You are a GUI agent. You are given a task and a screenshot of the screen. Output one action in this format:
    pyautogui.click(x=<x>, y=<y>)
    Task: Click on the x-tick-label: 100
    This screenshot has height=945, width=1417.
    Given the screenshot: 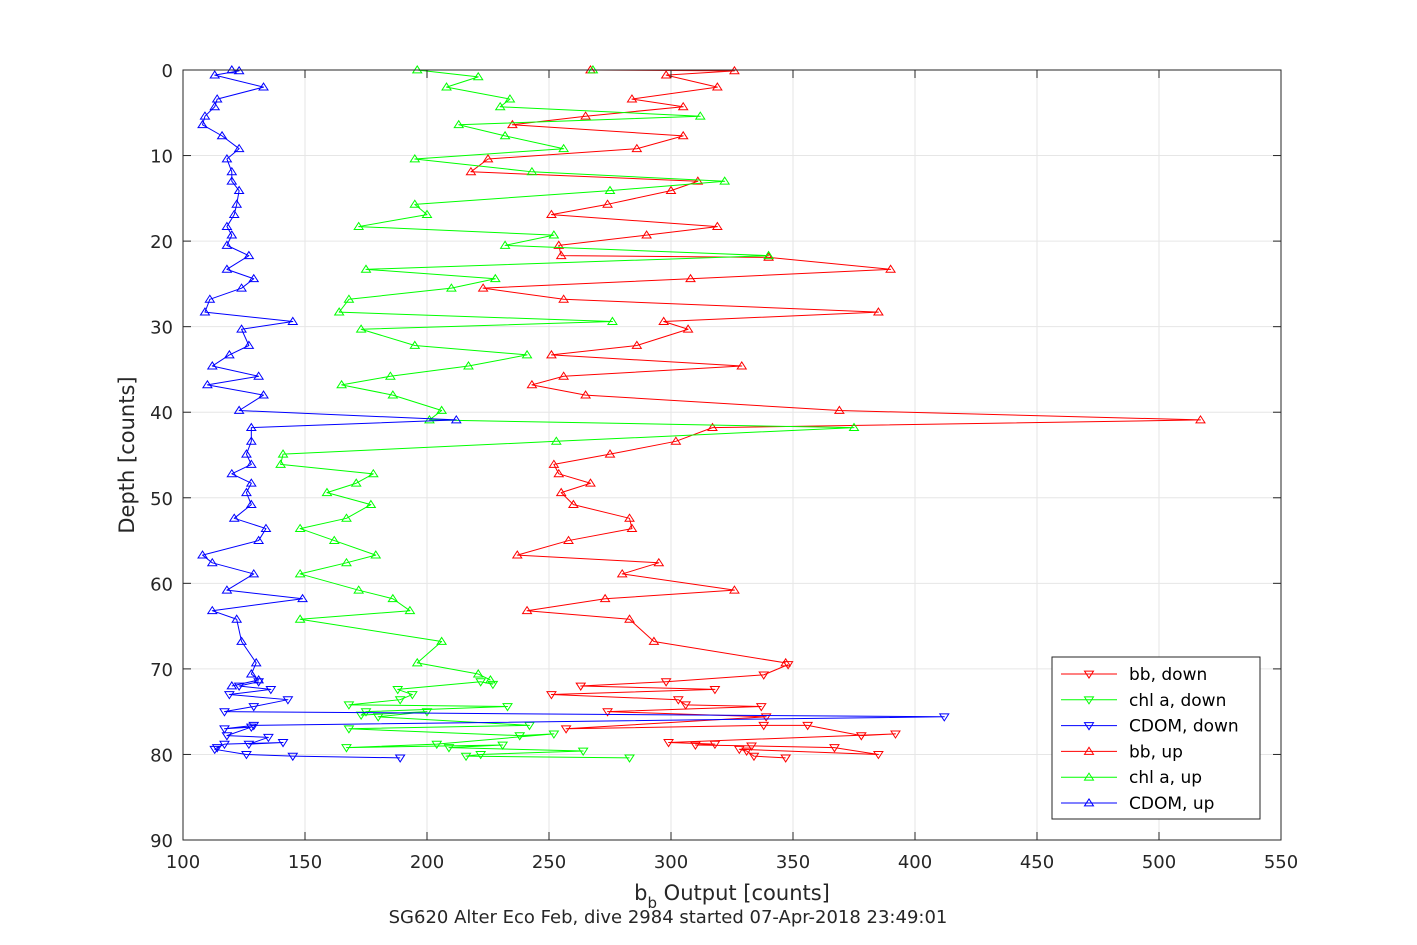 What is the action you would take?
    pyautogui.click(x=183, y=862)
    